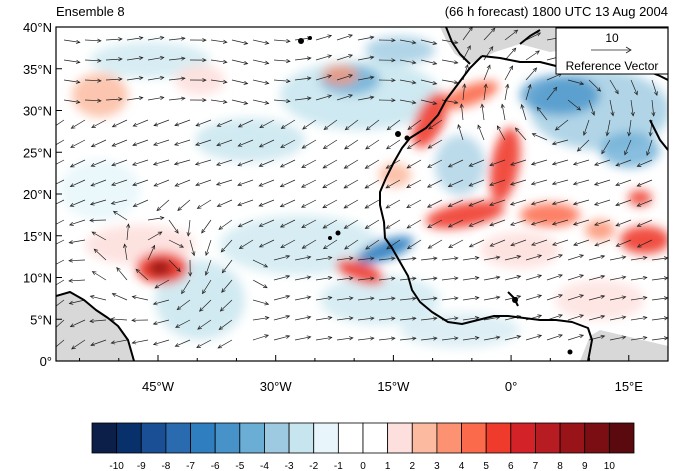  I want to click on colorbar-label: 8, so click(560, 466).